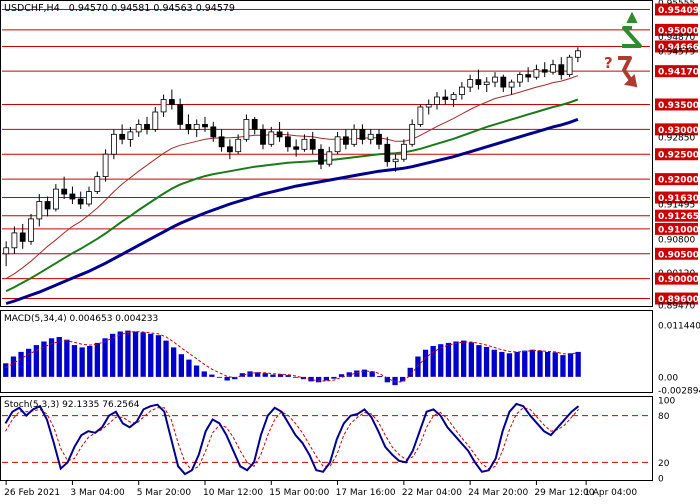 The height and width of the screenshot is (504, 700). What do you see at coordinates (608, 63) in the screenshot?
I see `question-mark-label: ?` at bounding box center [608, 63].